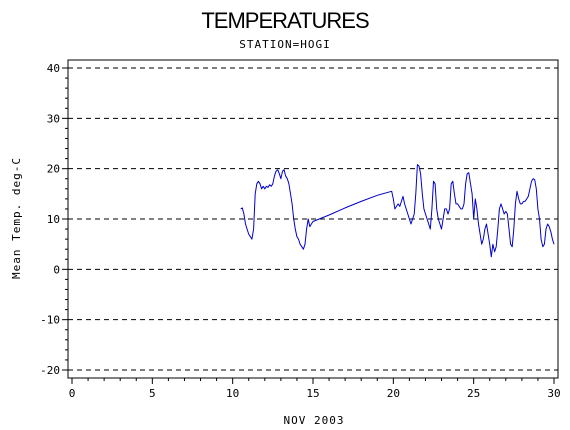 This screenshot has width=570, height=430. What do you see at coordinates (16, 218) in the screenshot?
I see `y-axis-label: Mean Temp. deg-C` at bounding box center [16, 218].